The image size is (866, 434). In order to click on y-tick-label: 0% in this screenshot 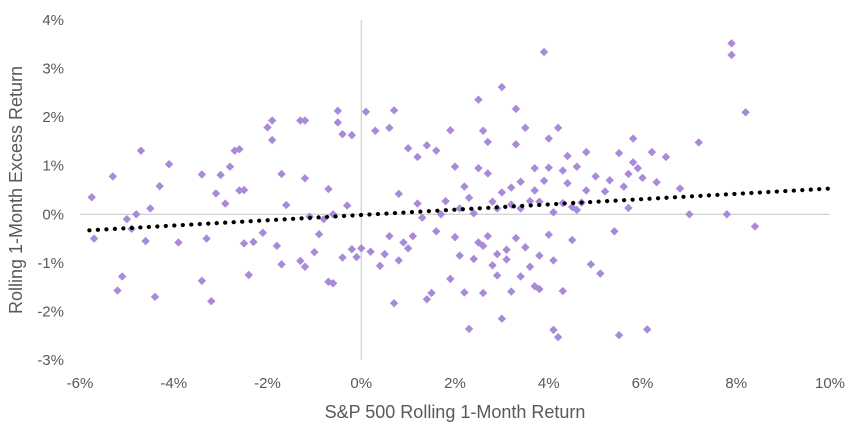, I will do `click(53, 214)`.